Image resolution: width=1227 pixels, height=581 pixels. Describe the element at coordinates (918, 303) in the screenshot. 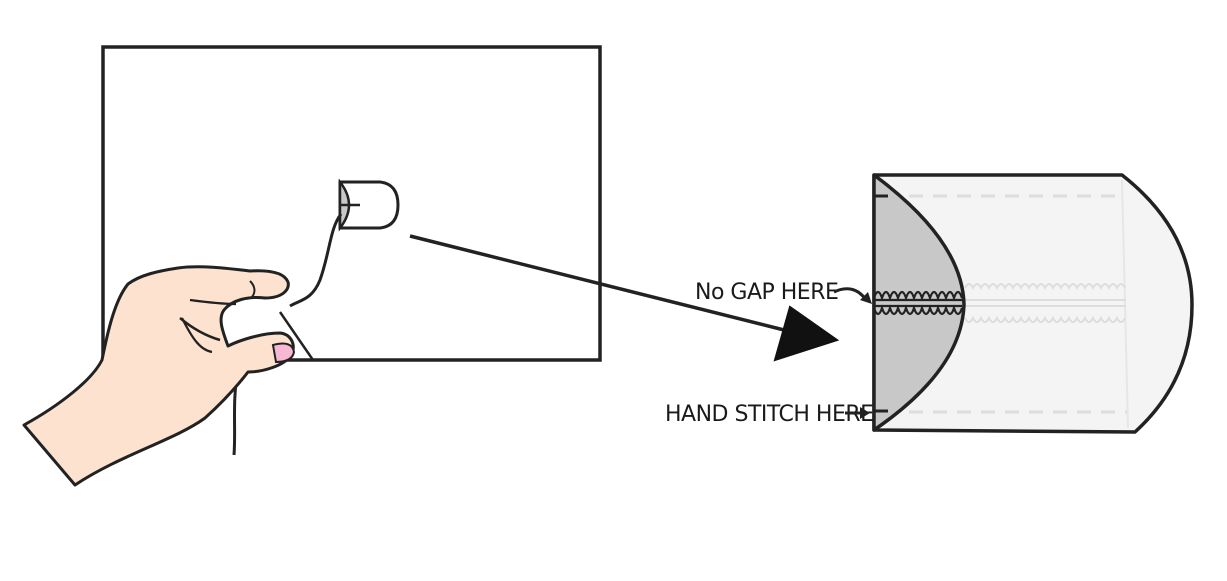

I see `zipper-teeth` at that location.